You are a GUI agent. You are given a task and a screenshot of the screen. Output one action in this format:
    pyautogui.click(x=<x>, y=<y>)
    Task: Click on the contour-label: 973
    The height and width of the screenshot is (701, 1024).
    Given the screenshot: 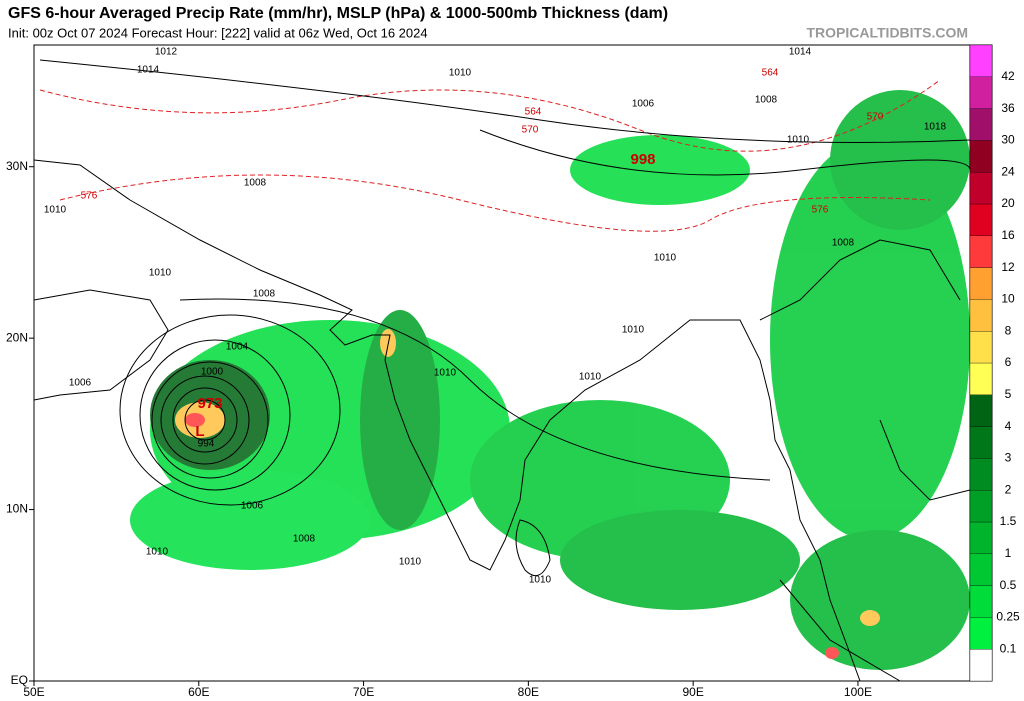 What is the action you would take?
    pyautogui.click(x=209, y=403)
    